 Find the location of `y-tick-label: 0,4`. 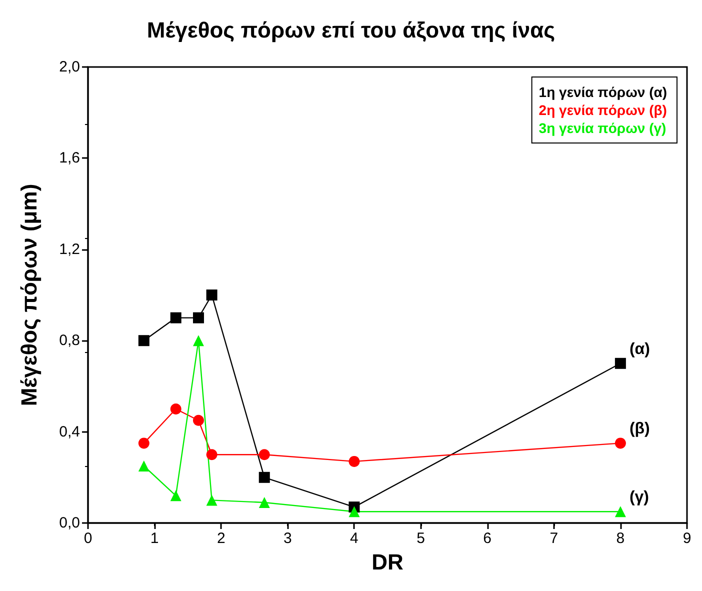

y-tick-label: 0,4 is located at coordinates (69, 431).